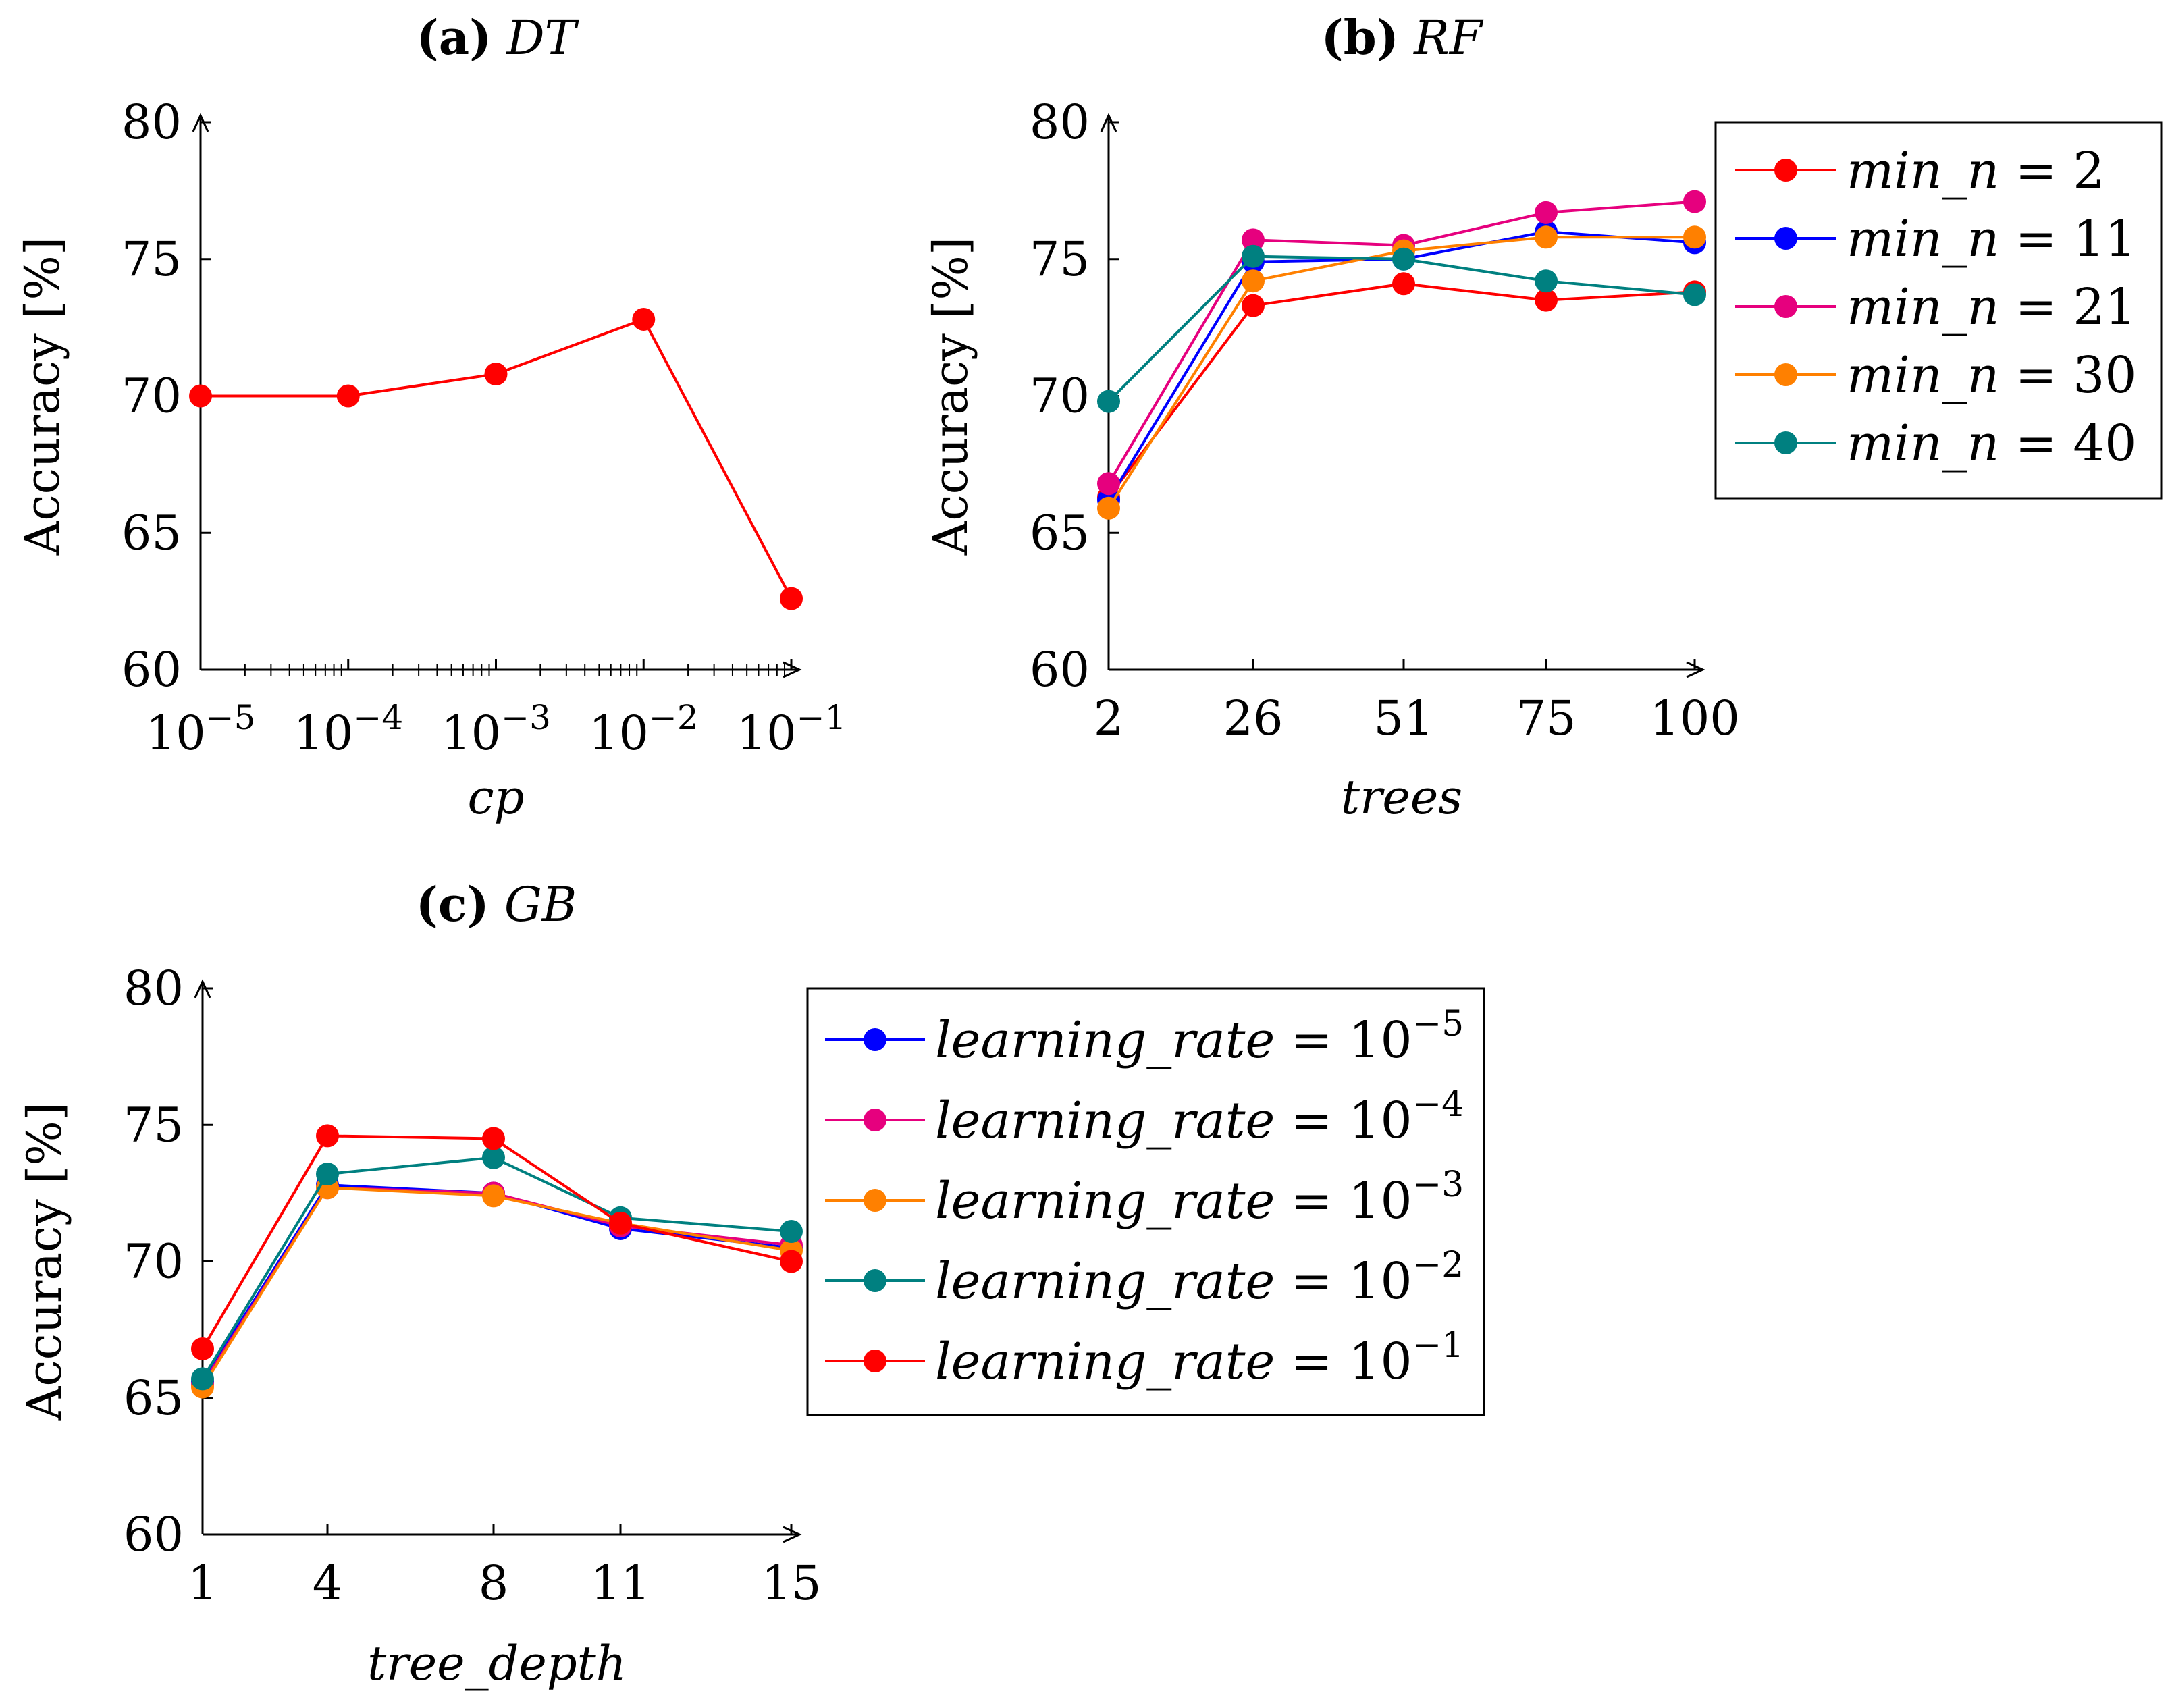 This screenshot has height=1708, width=2172. I want to click on legend-entry: min_n = 21, so click(1935, 307).